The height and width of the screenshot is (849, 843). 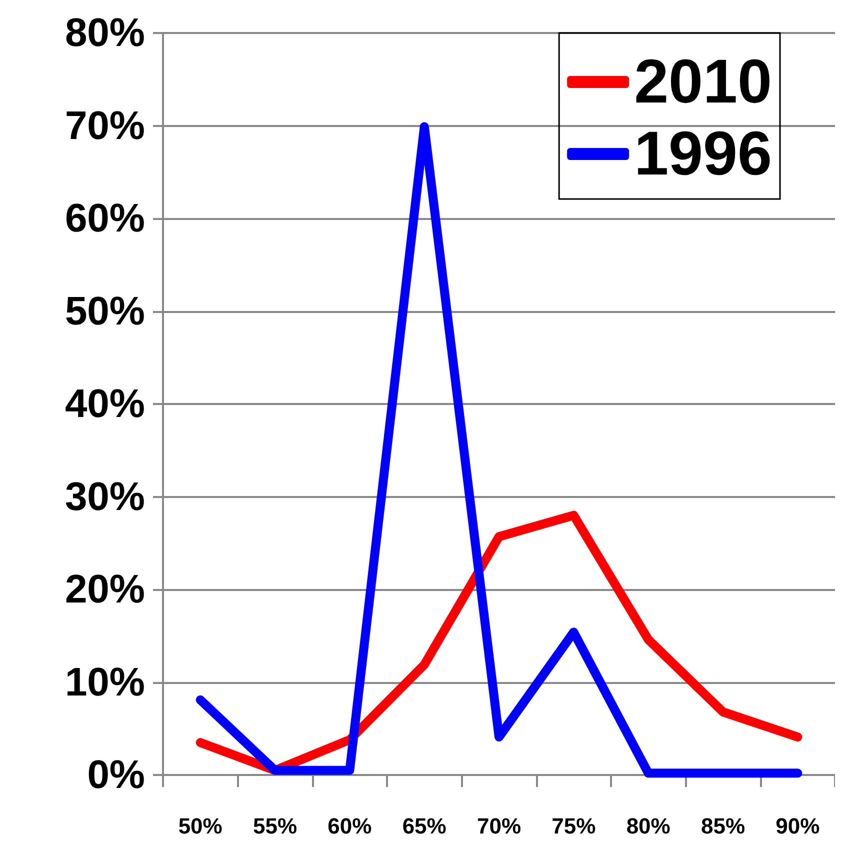 What do you see at coordinates (798, 826) in the screenshot?
I see `x-tick-label: 90%` at bounding box center [798, 826].